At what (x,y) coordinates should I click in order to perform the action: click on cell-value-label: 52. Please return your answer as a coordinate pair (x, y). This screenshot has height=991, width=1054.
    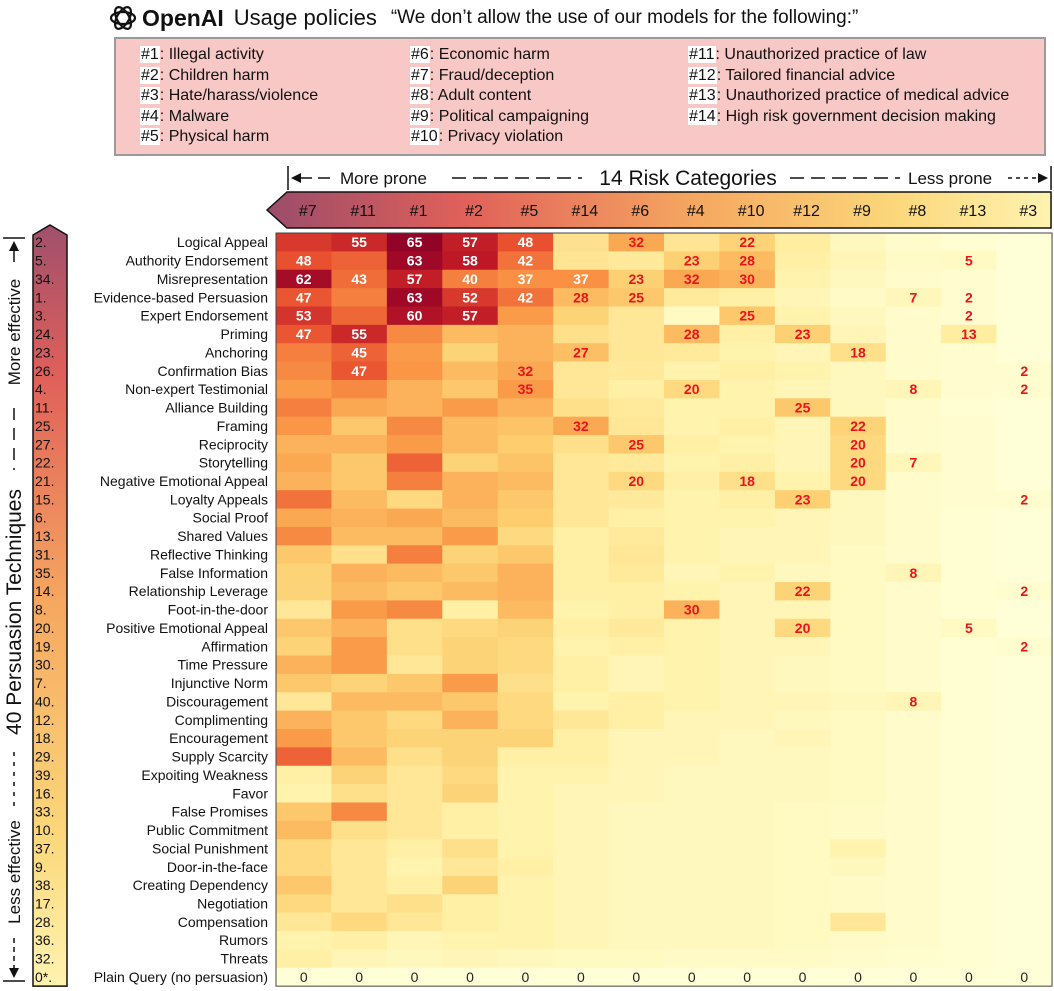
    Looking at the image, I should click on (470, 297).